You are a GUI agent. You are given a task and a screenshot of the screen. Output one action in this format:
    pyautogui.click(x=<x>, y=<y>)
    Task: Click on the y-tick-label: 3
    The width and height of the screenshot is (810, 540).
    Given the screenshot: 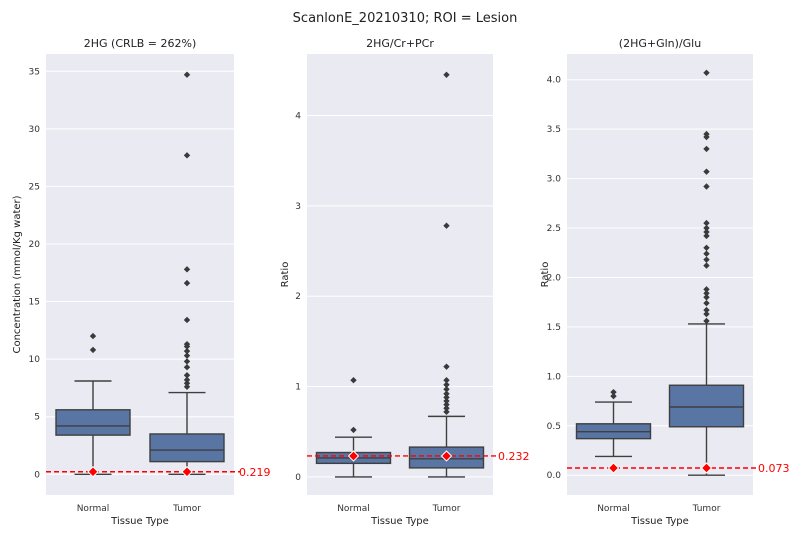 What is the action you would take?
    pyautogui.click(x=298, y=207)
    